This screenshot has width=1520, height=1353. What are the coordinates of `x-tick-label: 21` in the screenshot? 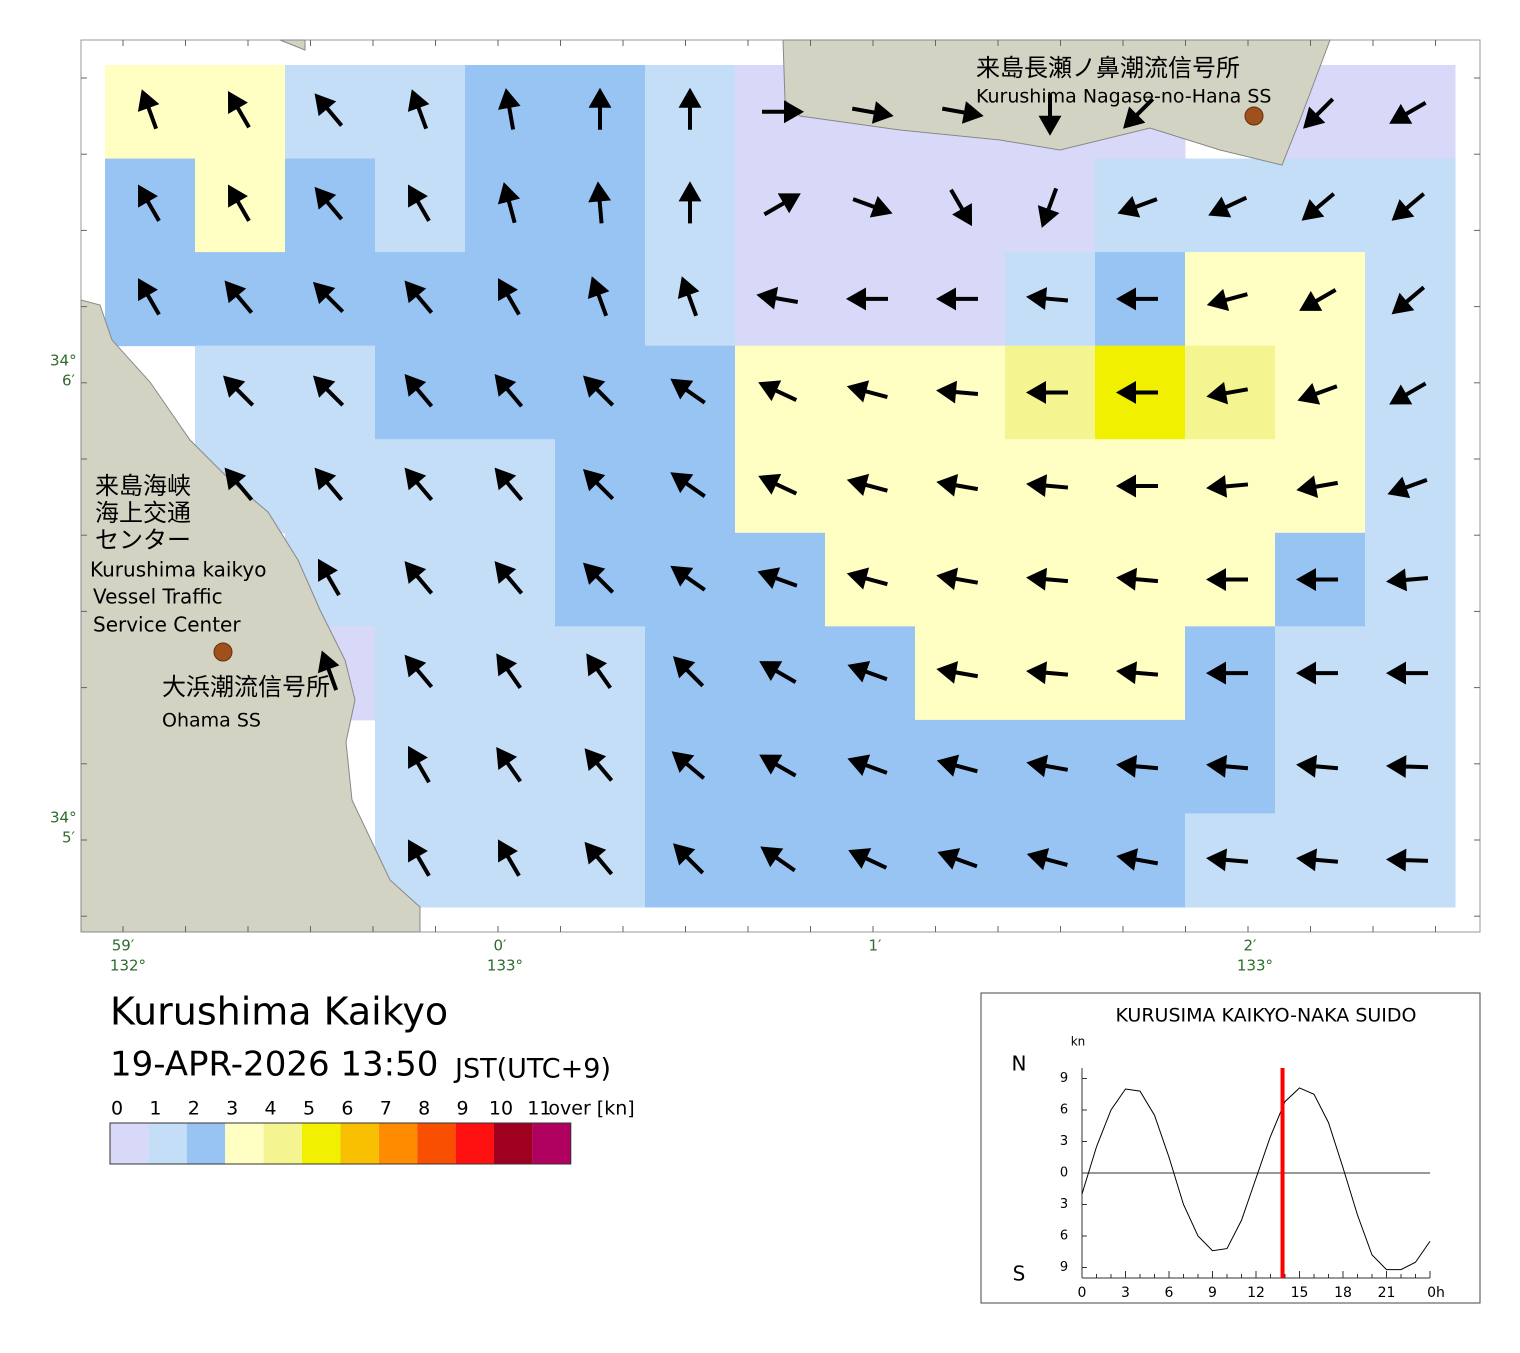 It's located at (1387, 1293).